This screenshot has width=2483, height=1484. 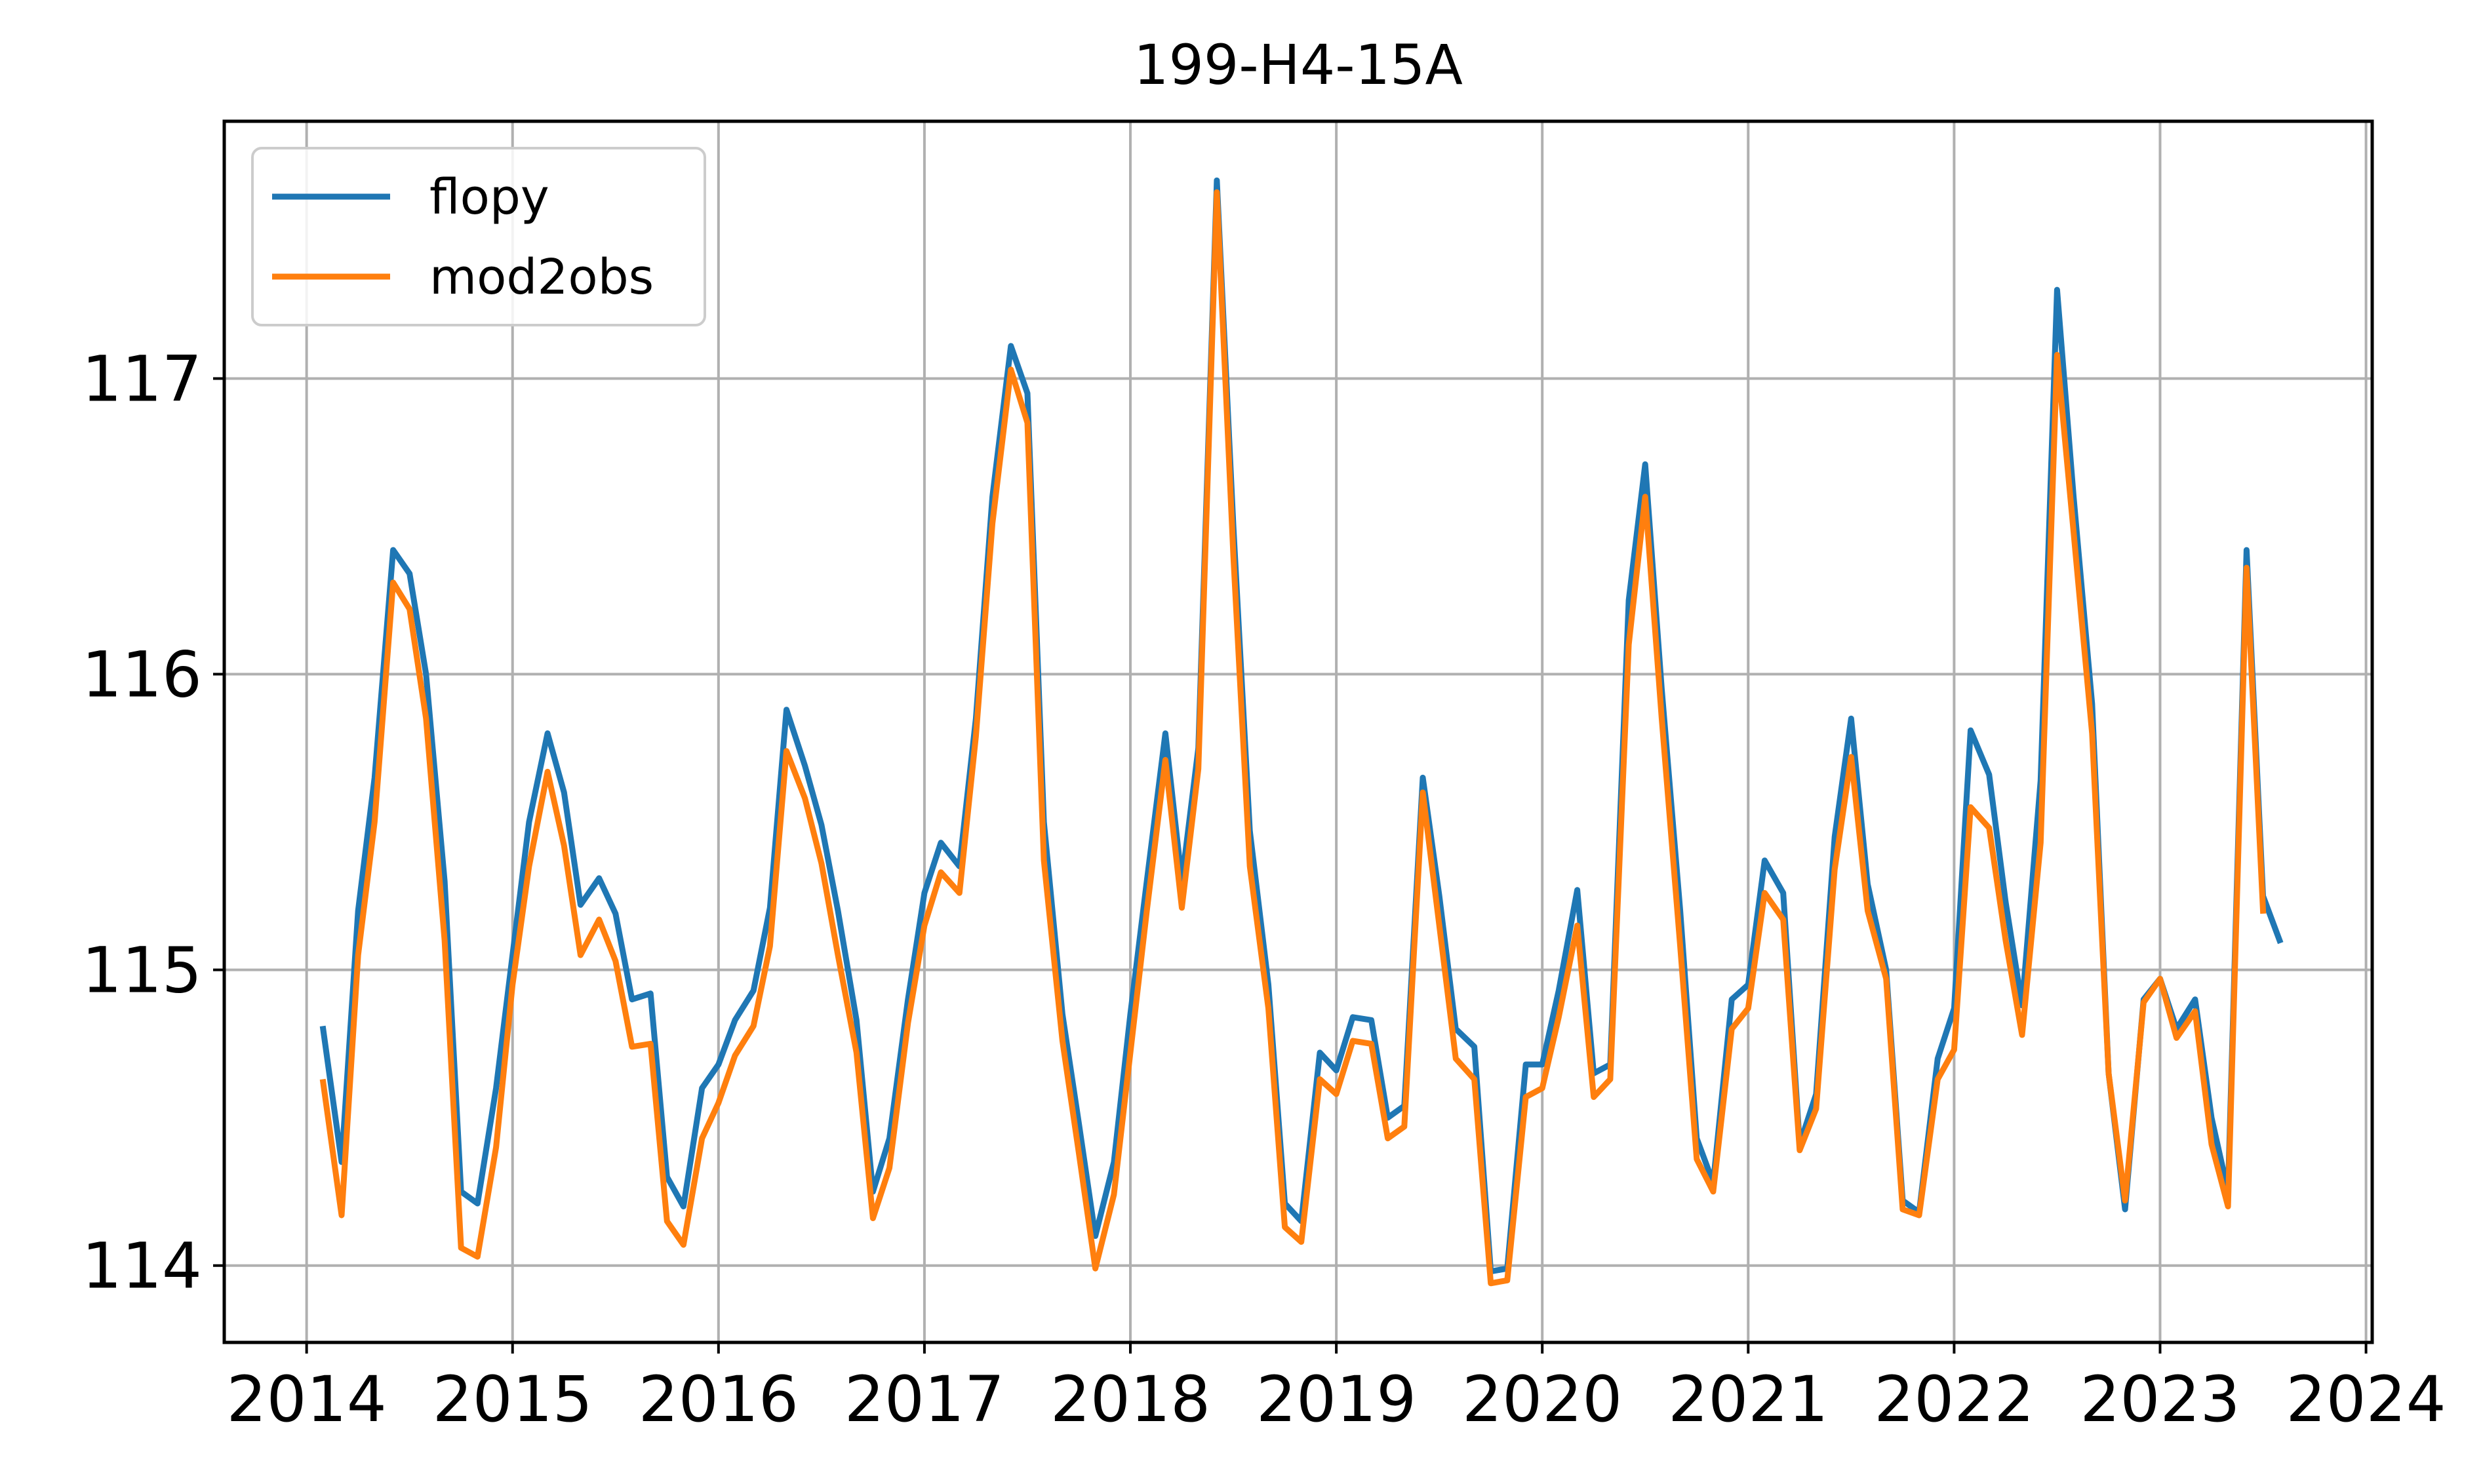 I want to click on x-tick-label: 2024, so click(x=2366, y=1399).